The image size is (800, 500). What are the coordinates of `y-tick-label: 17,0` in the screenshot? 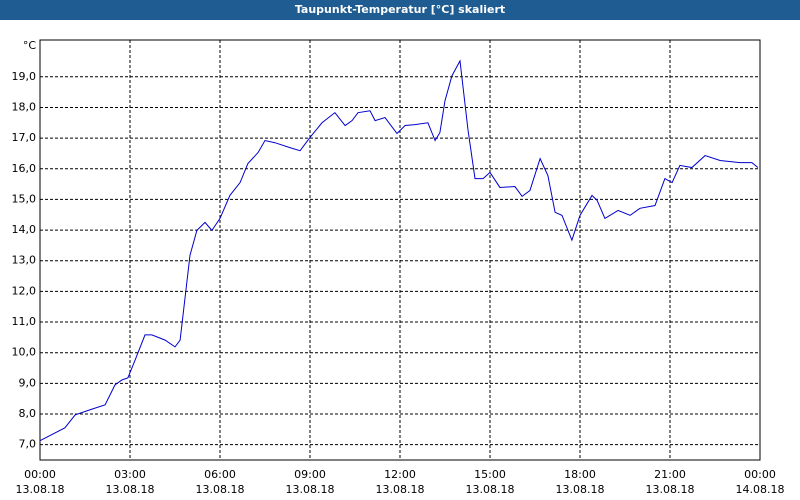 It's located at (24, 137).